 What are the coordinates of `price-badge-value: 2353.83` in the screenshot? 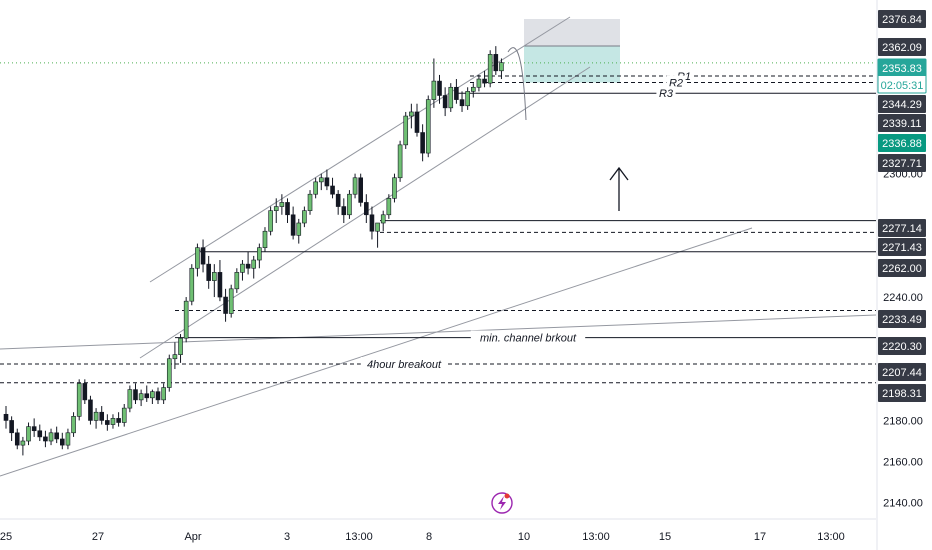 It's located at (902, 69).